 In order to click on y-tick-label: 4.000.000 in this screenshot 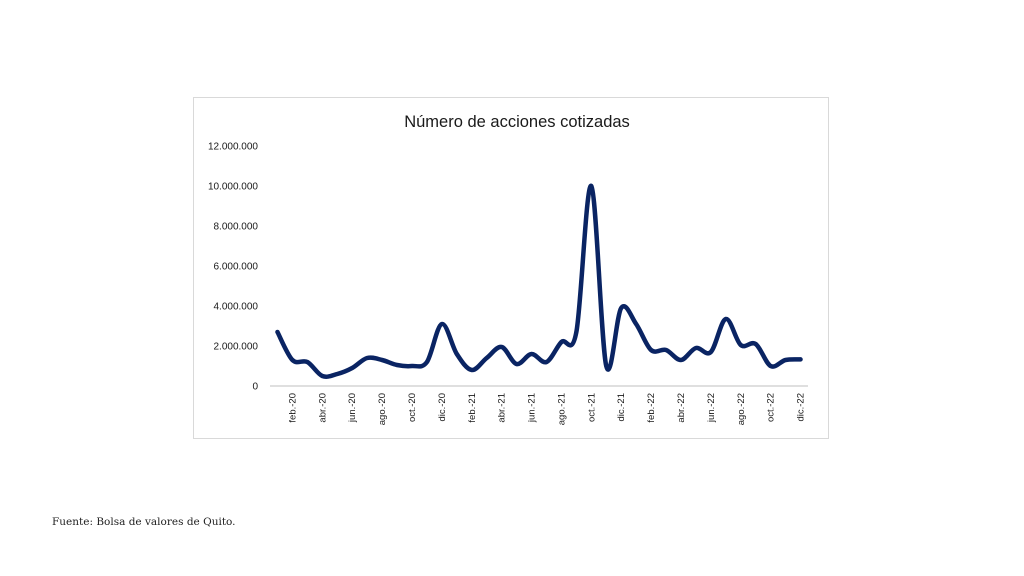, I will do `click(236, 307)`.